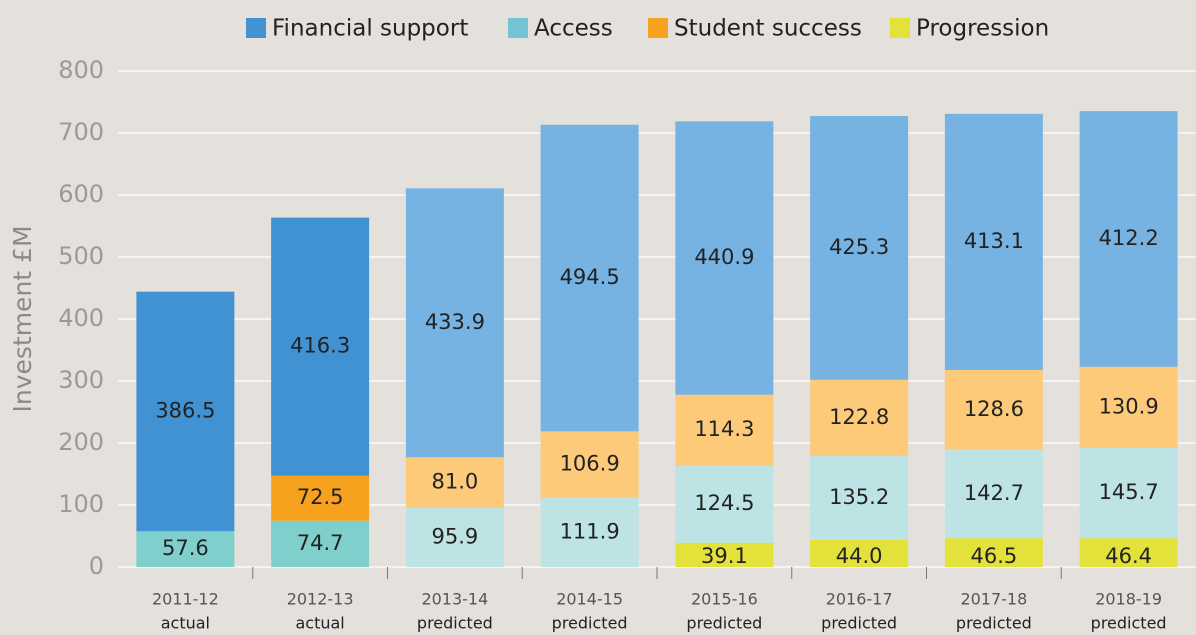 The height and width of the screenshot is (635, 1196). I want to click on value-label: 124.5, so click(724, 503).